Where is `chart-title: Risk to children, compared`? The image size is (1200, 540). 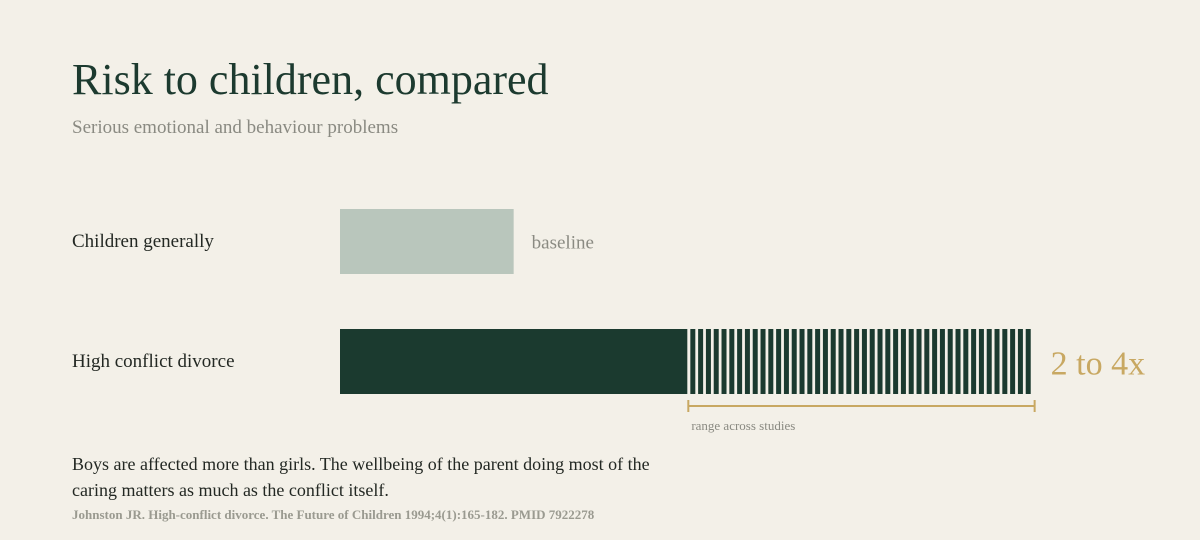
chart-title: Risk to children, compared is located at coordinates (310, 79).